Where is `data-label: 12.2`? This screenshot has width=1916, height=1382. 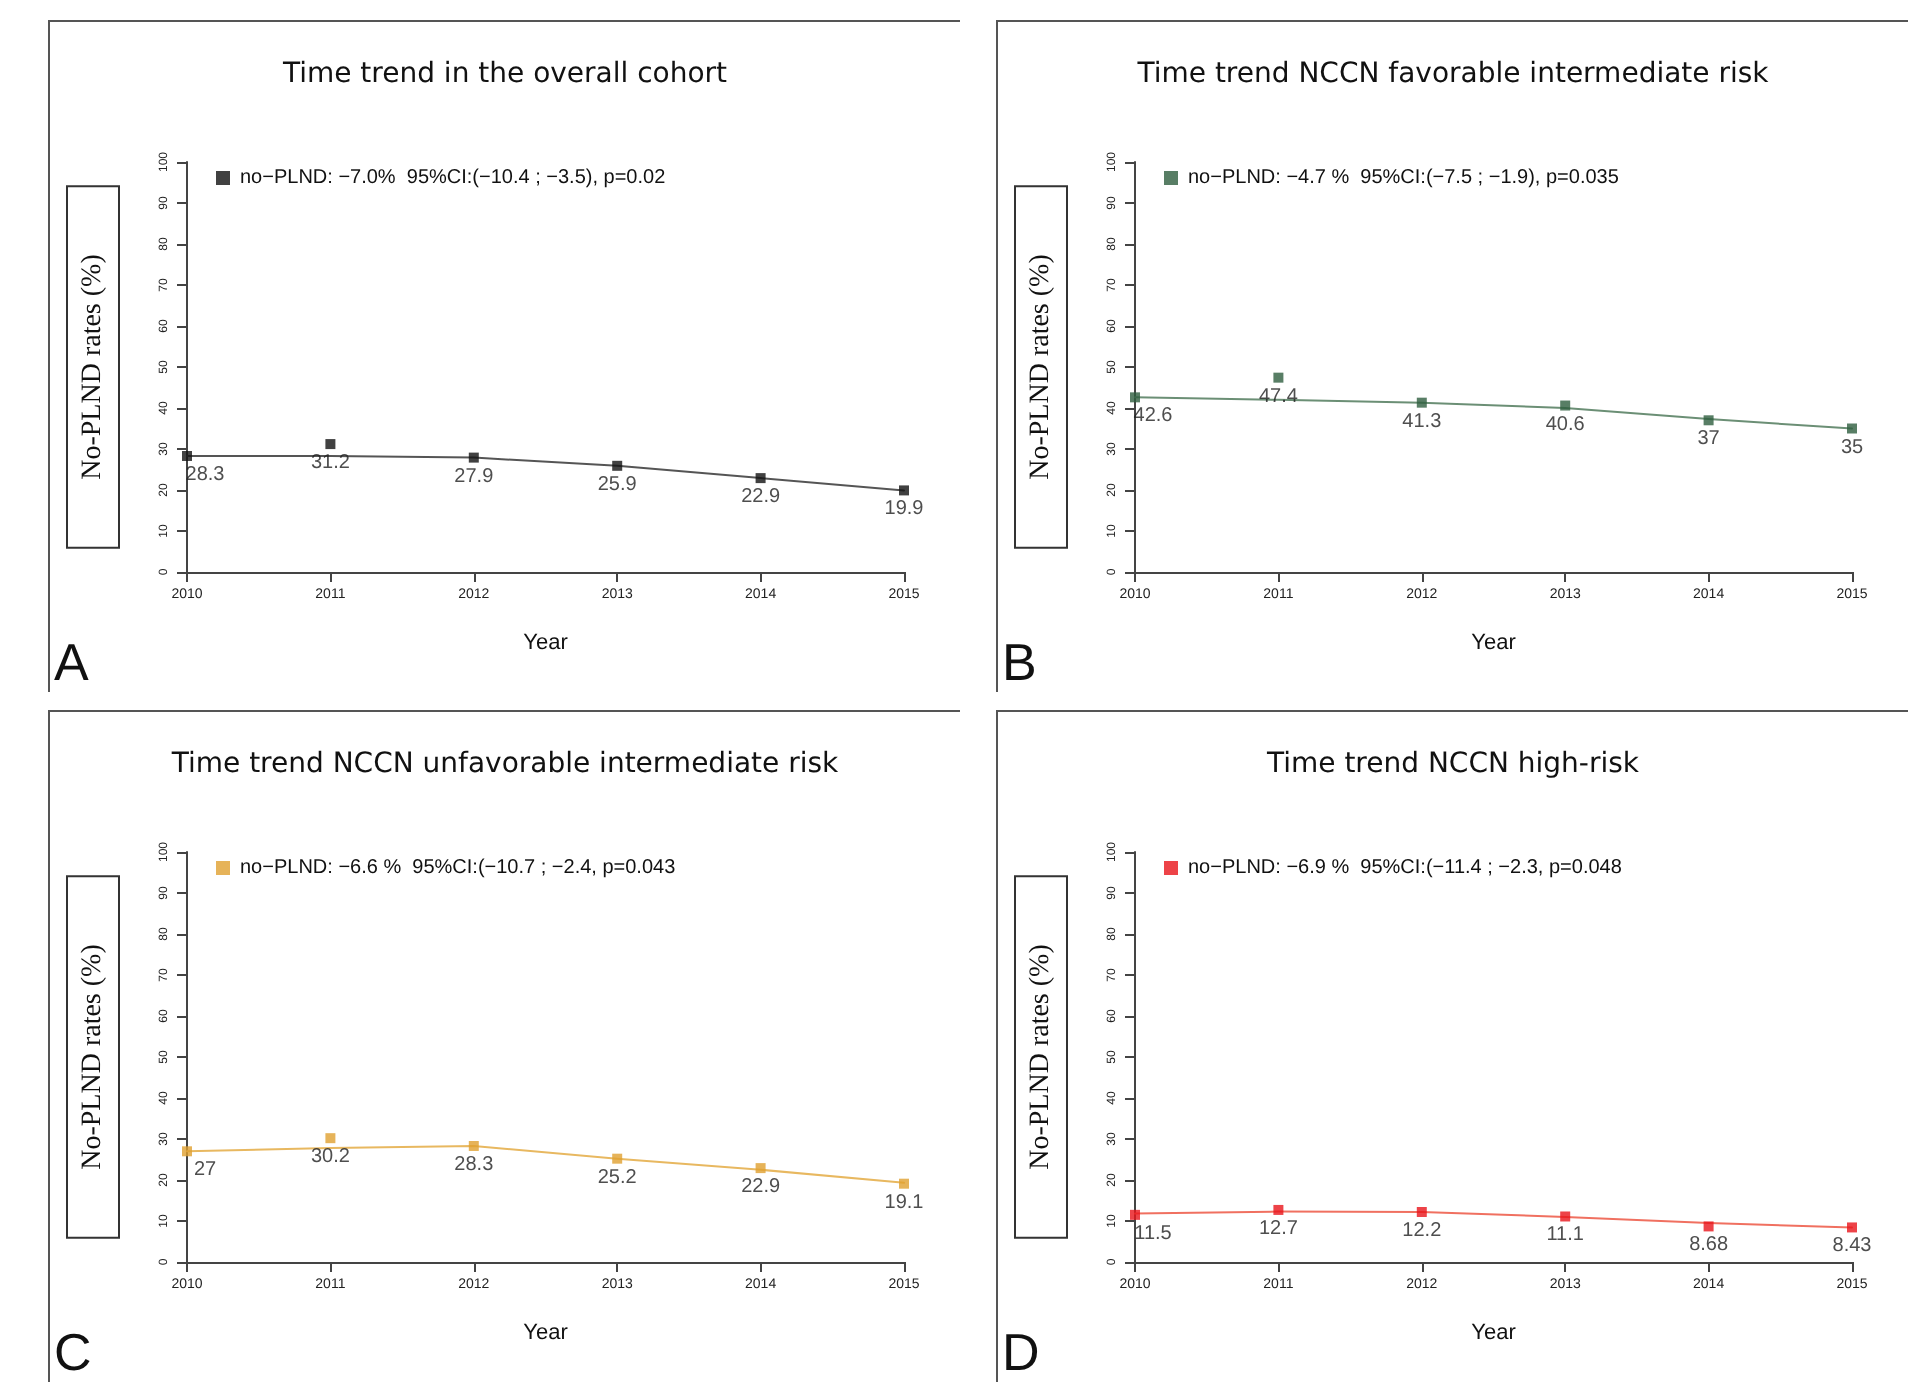
data-label: 12.2 is located at coordinates (1422, 1230).